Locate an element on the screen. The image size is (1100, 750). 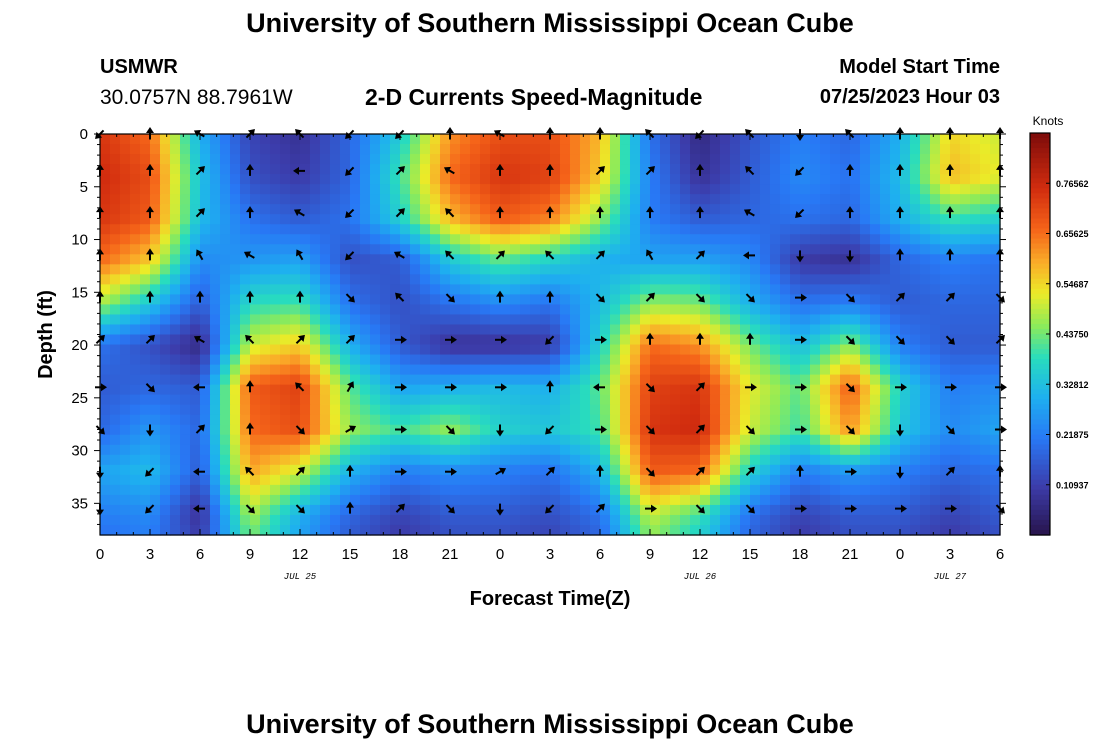
y-tick-label: 10 is located at coordinates (79, 240).